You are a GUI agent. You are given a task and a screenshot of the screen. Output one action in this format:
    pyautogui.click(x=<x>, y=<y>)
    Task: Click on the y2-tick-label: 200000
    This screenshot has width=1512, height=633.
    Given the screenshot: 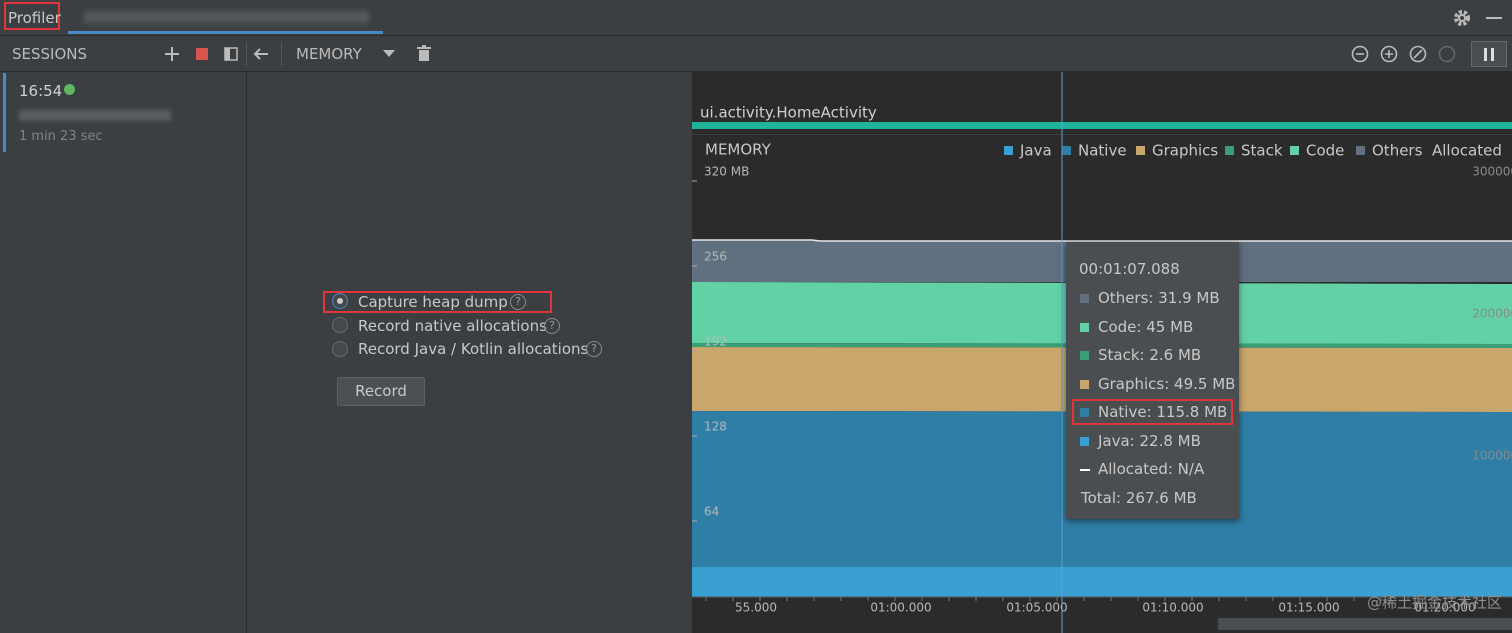 What is the action you would take?
    pyautogui.click(x=1492, y=314)
    